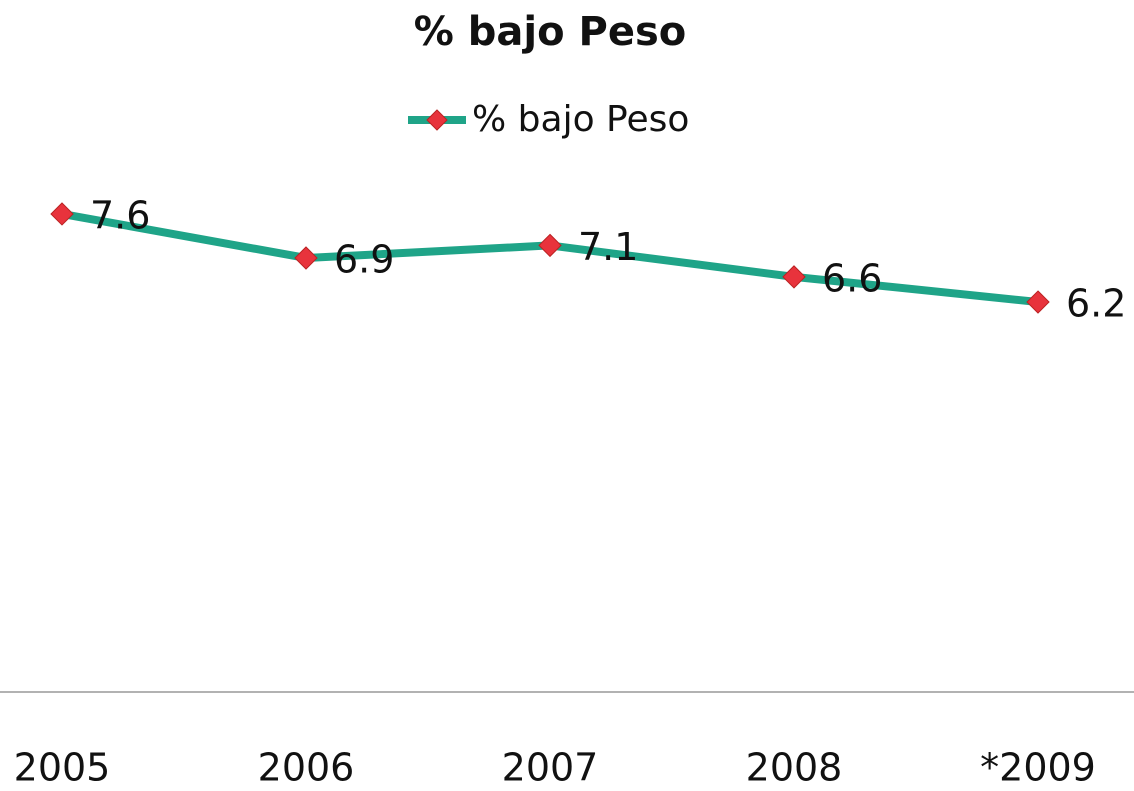 The height and width of the screenshot is (791, 1134). I want to click on x-tick-label: 2006, so click(306, 768).